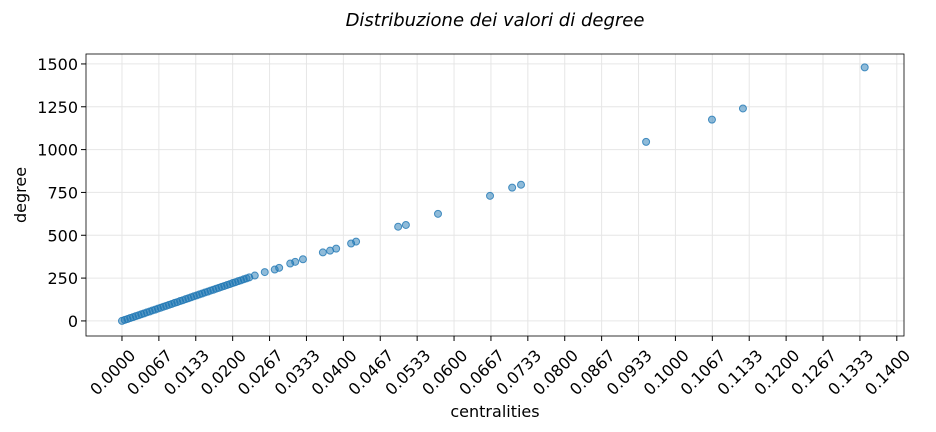 This screenshot has height=432, width=936. I want to click on chart-title: Distribuzione dei valori di degree, so click(495, 20).